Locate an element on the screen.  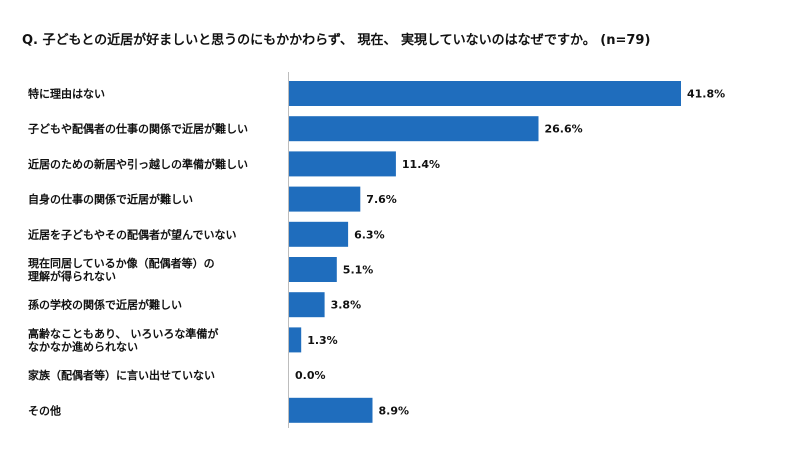
value-label: 6.3% is located at coordinates (369, 234).